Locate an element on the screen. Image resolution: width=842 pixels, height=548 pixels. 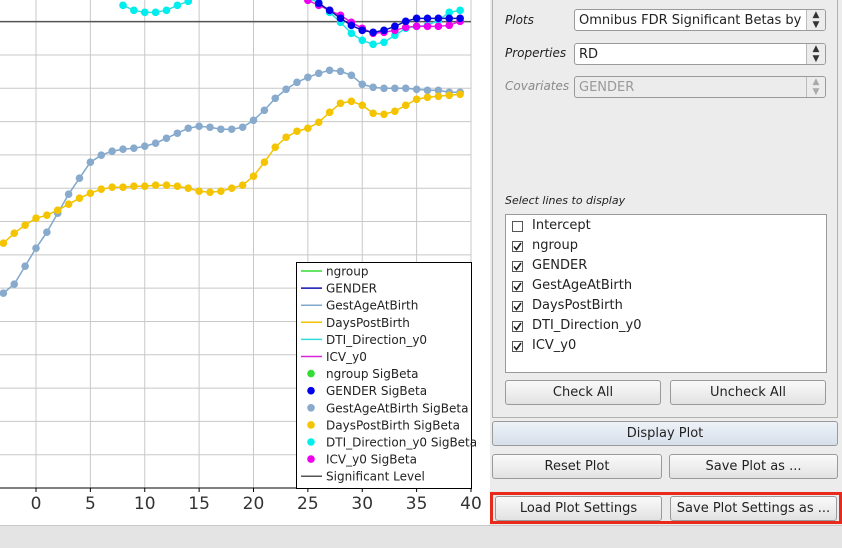
properties-label: Properties is located at coordinates (536, 53).